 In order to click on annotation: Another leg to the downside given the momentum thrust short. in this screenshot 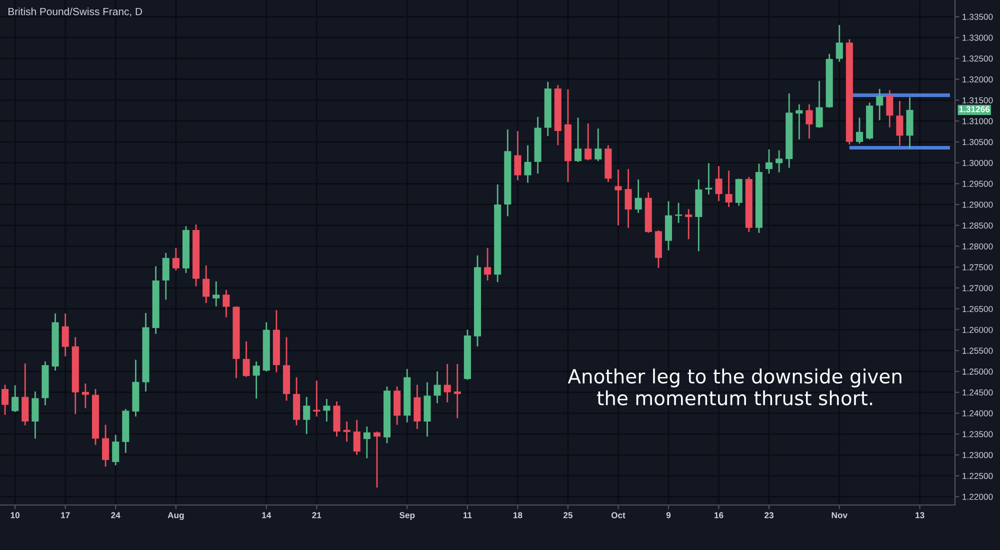, I will do `click(735, 387)`.